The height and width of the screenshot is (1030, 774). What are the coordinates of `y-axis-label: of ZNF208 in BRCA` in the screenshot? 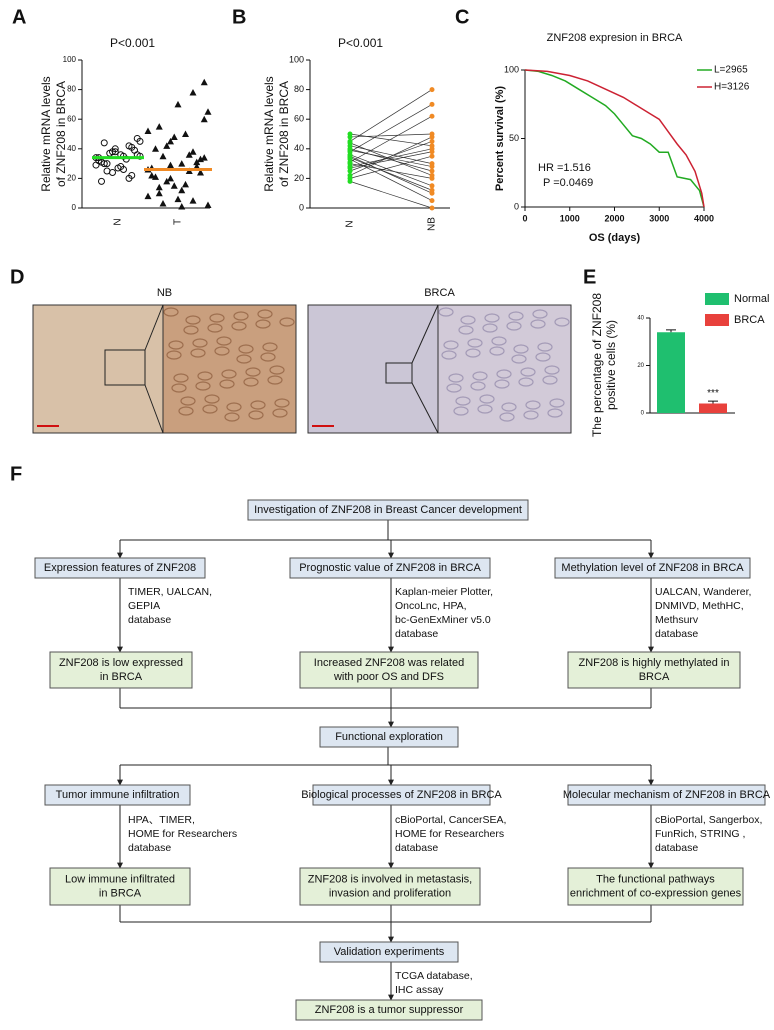 It's located at (61, 134).